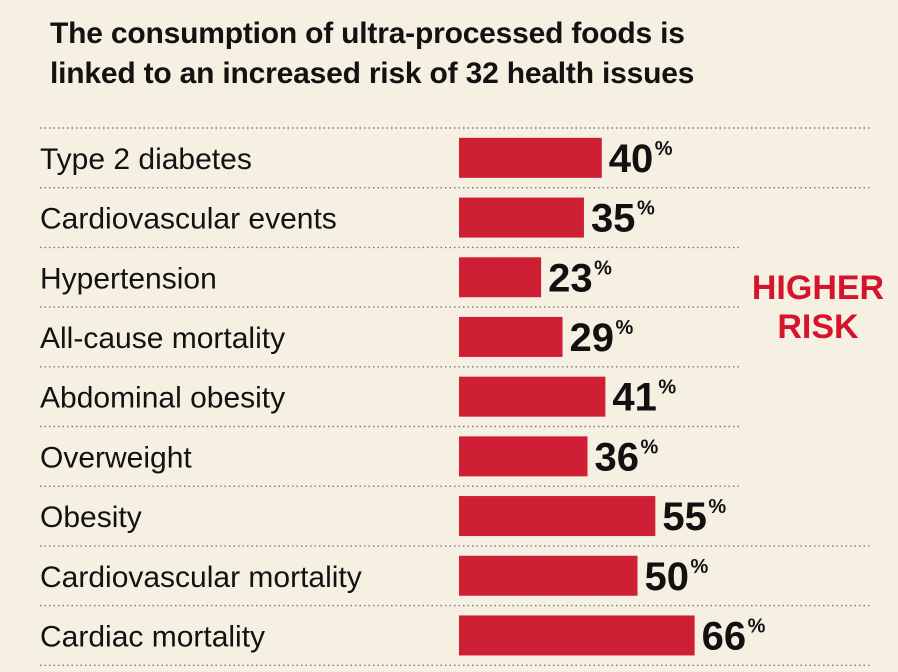 The image size is (898, 672). I want to click on value-label: 66, so click(724, 636).